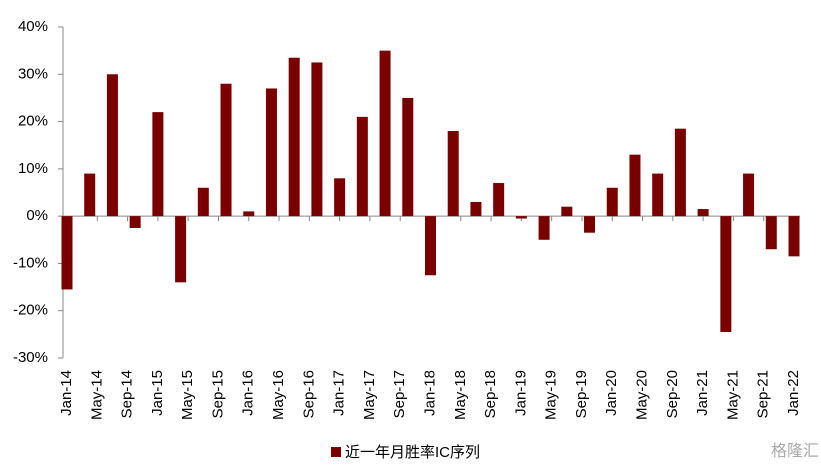 The height and width of the screenshot is (470, 821). Describe the element at coordinates (96, 395) in the screenshot. I see `x-tick-label: May-14` at that location.